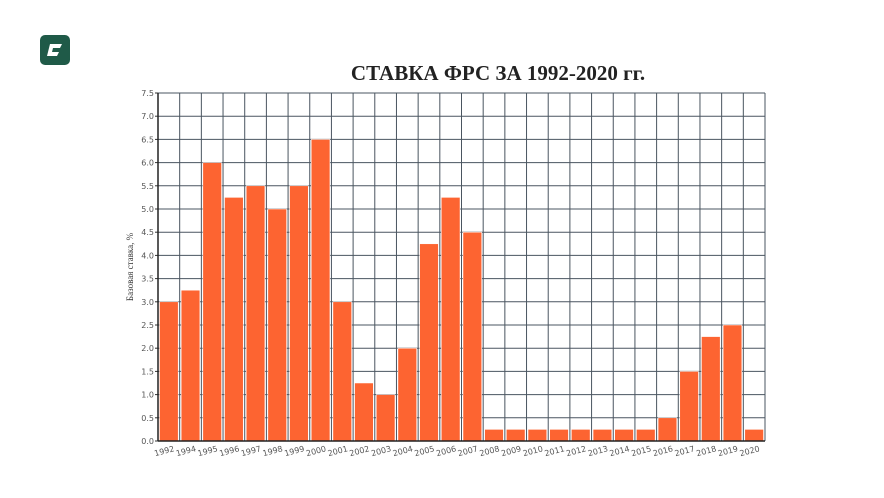 Image resolution: width=884 pixels, height=498 pixels. What do you see at coordinates (498, 73) in the screenshot?
I see `chart-title: СТАВКА ФРС ЗА 1992-2020 гг.` at bounding box center [498, 73].